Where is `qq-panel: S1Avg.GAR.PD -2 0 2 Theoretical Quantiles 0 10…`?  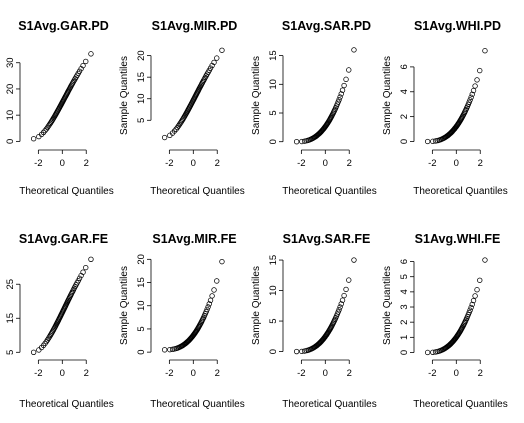
qq-panel: S1Avg.GAR.PD -2 0 2 Theoretical Quantiles 0 10… is located at coordinates (59, 108).